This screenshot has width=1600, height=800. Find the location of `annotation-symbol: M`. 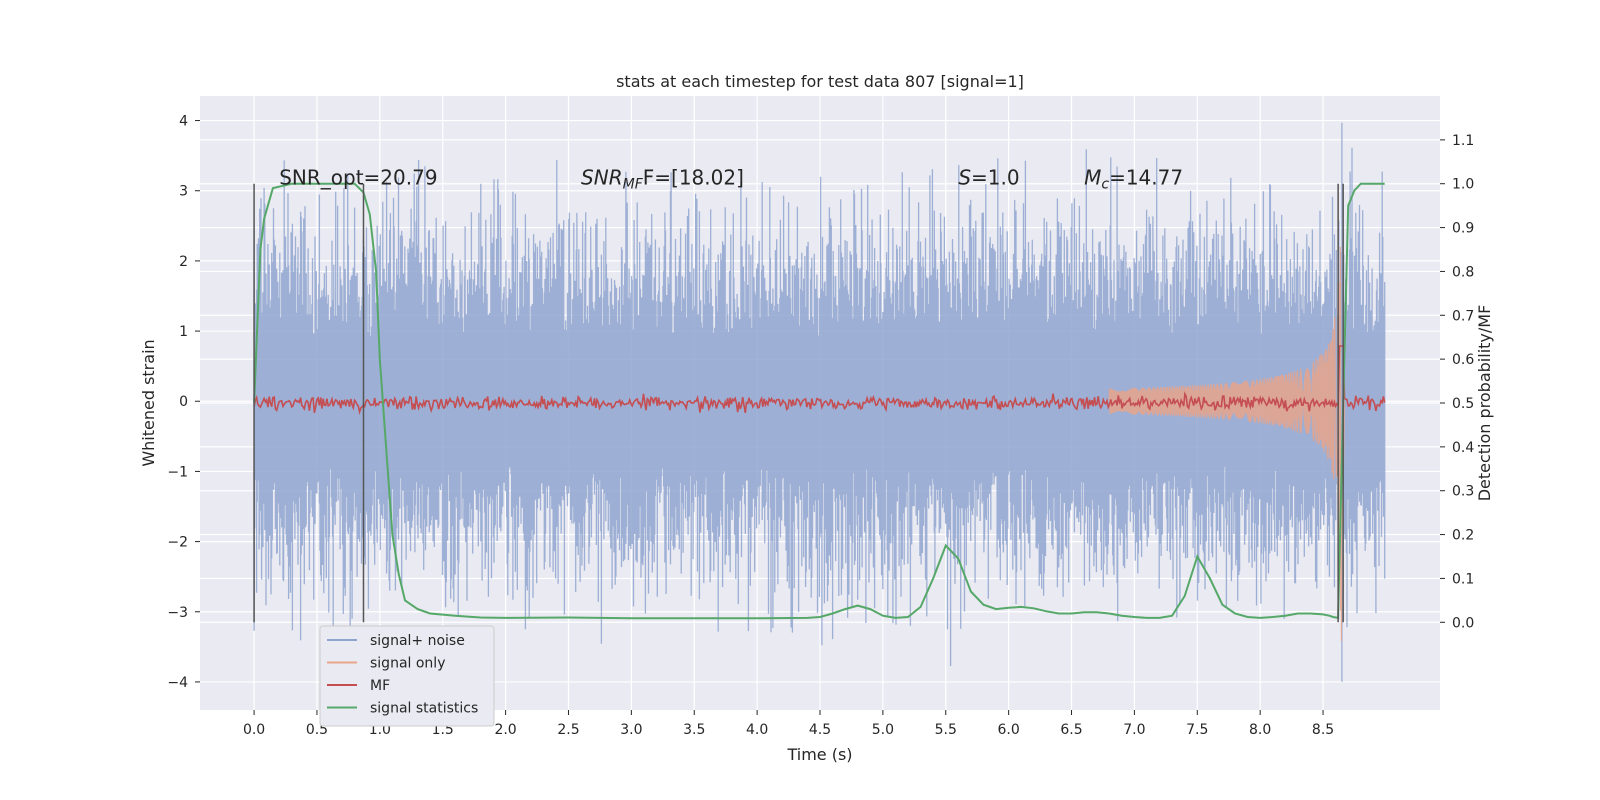

annotation-symbol: M is located at coordinates (1092, 178).